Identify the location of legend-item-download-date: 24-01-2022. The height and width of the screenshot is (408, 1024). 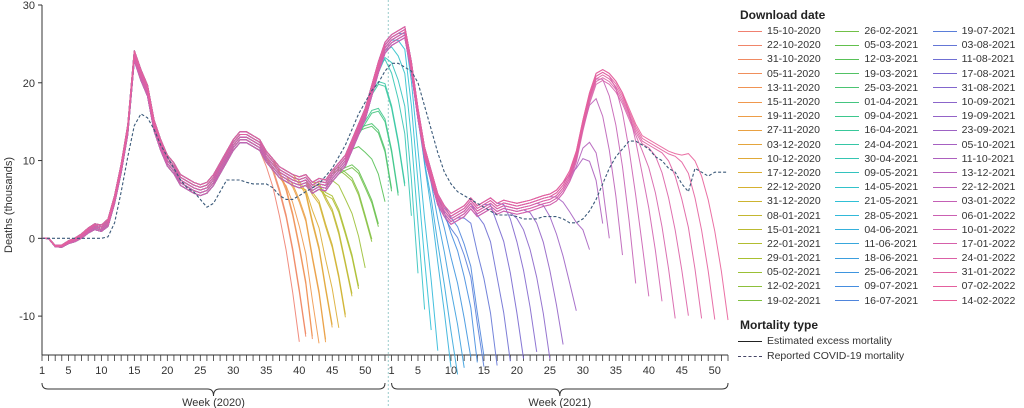
(978, 258).